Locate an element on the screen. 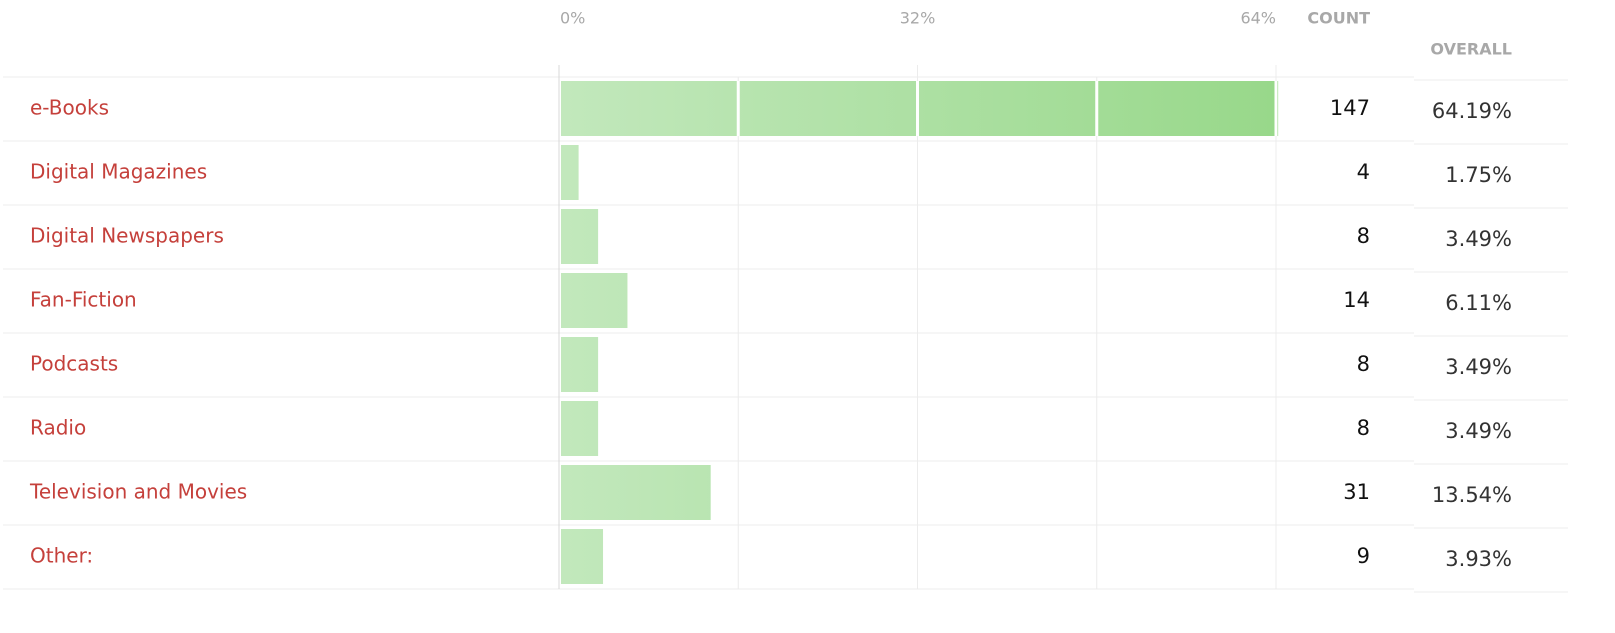 The image size is (1615, 633). category-label: Podcasts is located at coordinates (74, 364).